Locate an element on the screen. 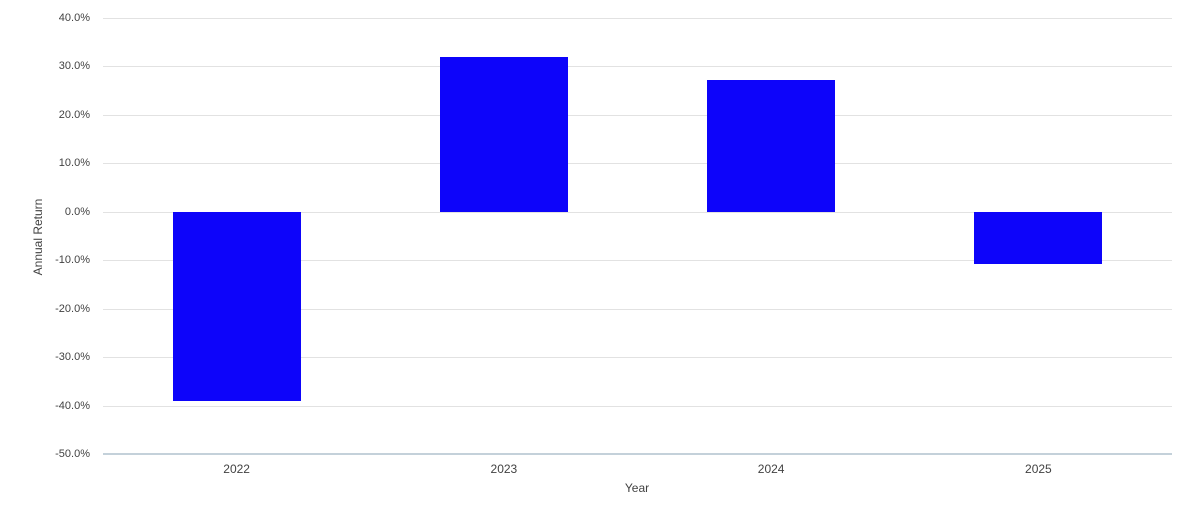 The width and height of the screenshot is (1187, 519). y-tick-label: -10.0% is located at coordinates (72, 260).